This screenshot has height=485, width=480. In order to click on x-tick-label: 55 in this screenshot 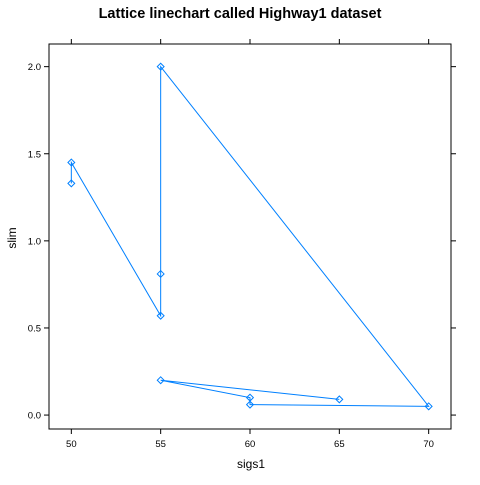, I will do `click(160, 444)`.